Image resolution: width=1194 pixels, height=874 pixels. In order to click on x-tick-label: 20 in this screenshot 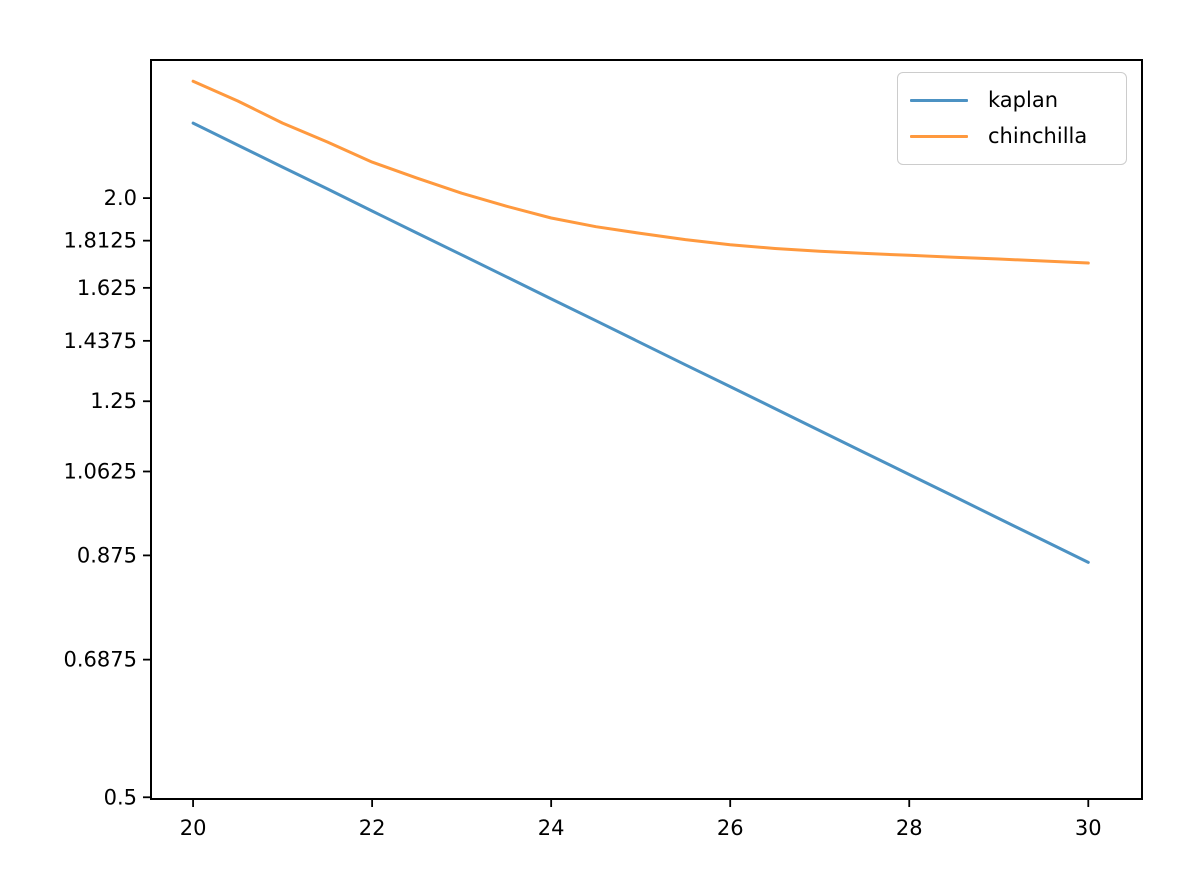, I will do `click(193, 828)`.